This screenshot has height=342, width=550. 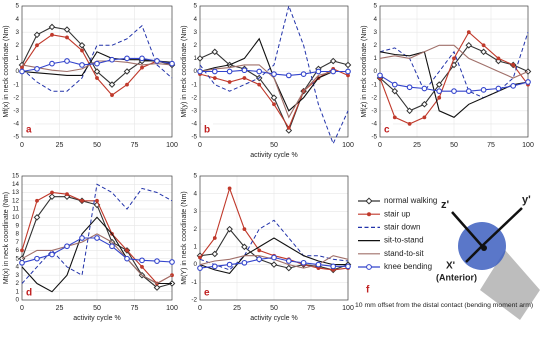 I want to click on y-tick-label: 7, so click(x=17, y=242).